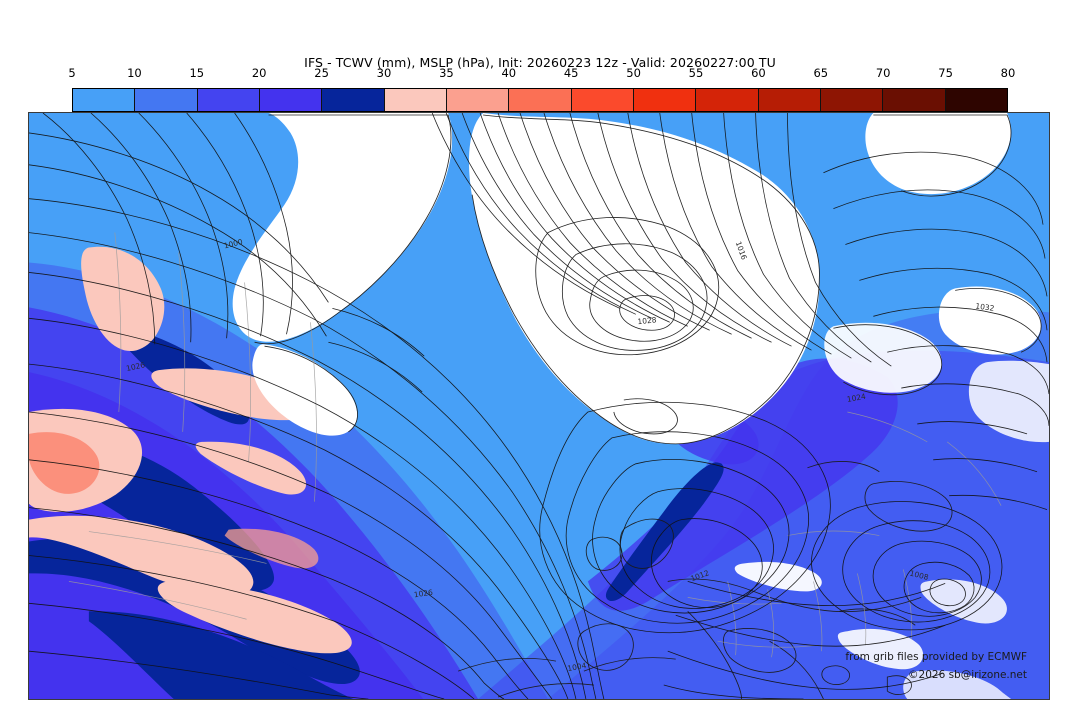 The width and height of the screenshot is (1080, 718). I want to click on colorbar-tick-25: 25, so click(321, 73).